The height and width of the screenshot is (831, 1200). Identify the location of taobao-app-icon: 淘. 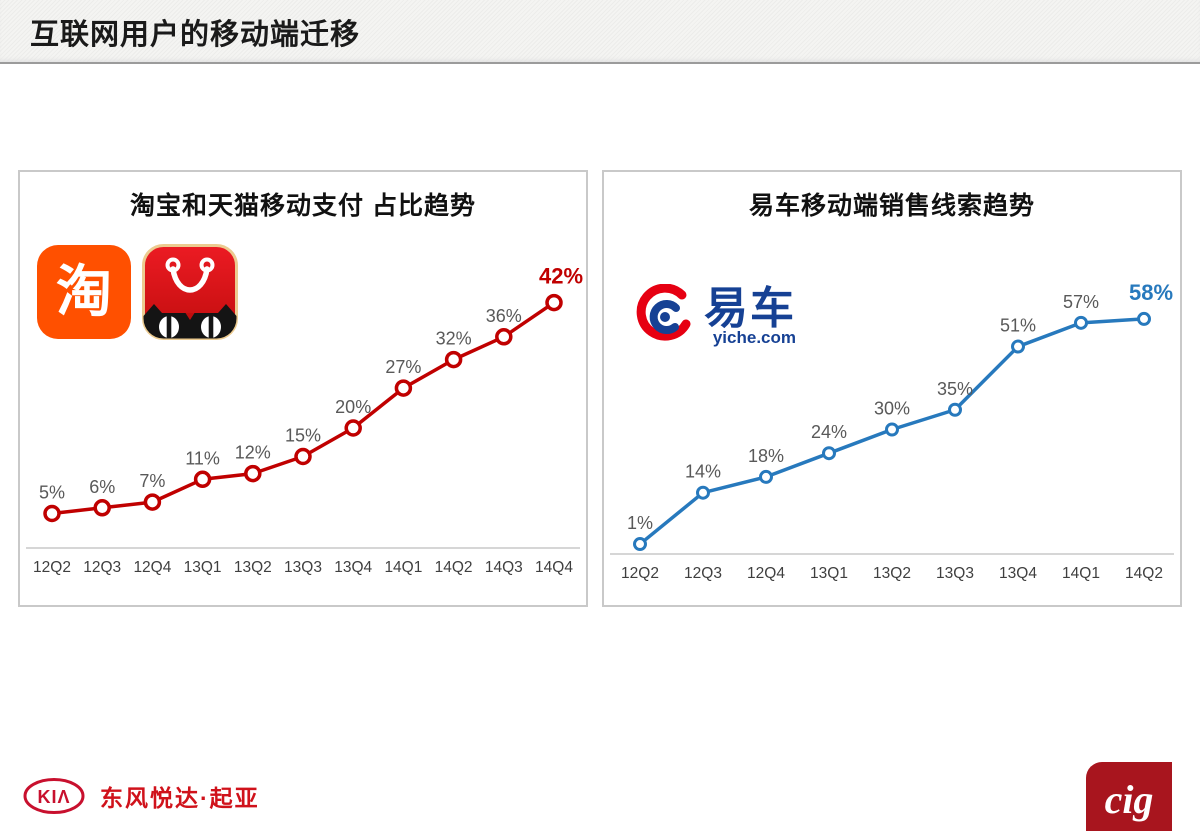
(84, 292).